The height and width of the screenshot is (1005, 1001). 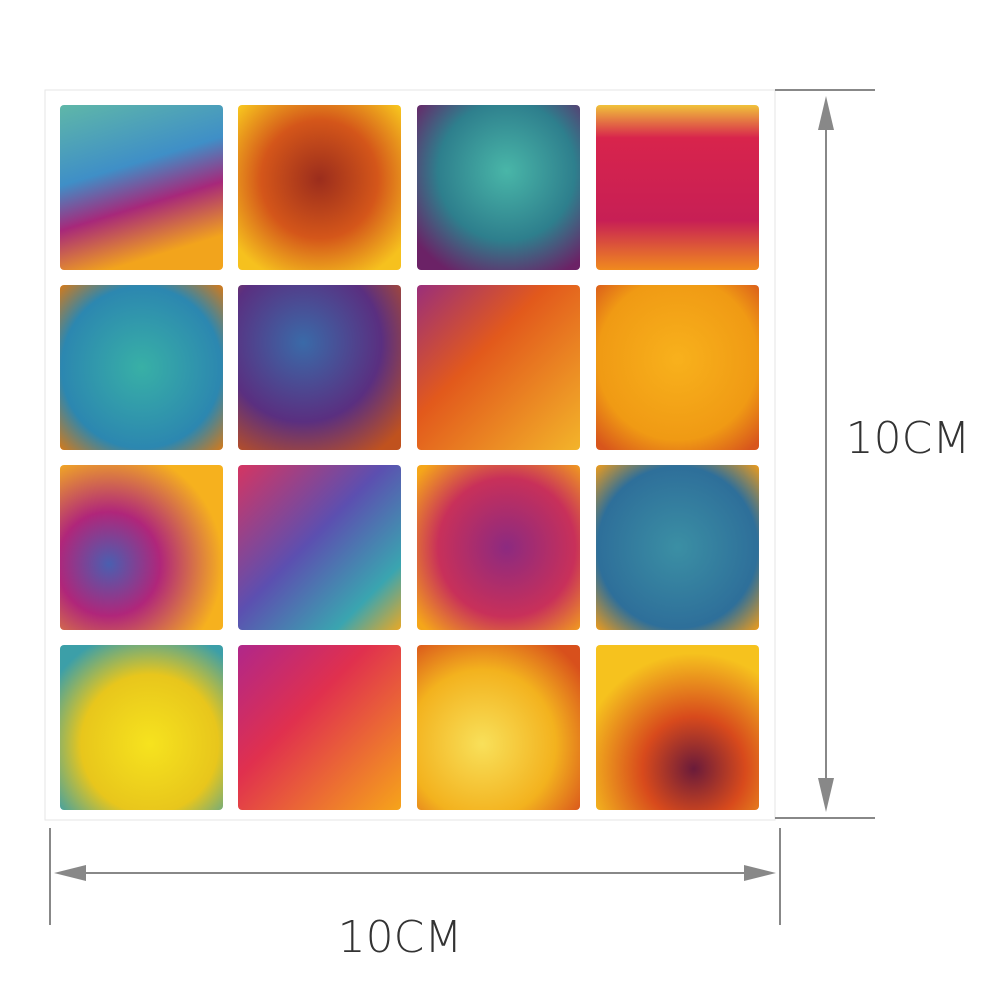 I want to click on height-dimension, so click(x=825, y=454).